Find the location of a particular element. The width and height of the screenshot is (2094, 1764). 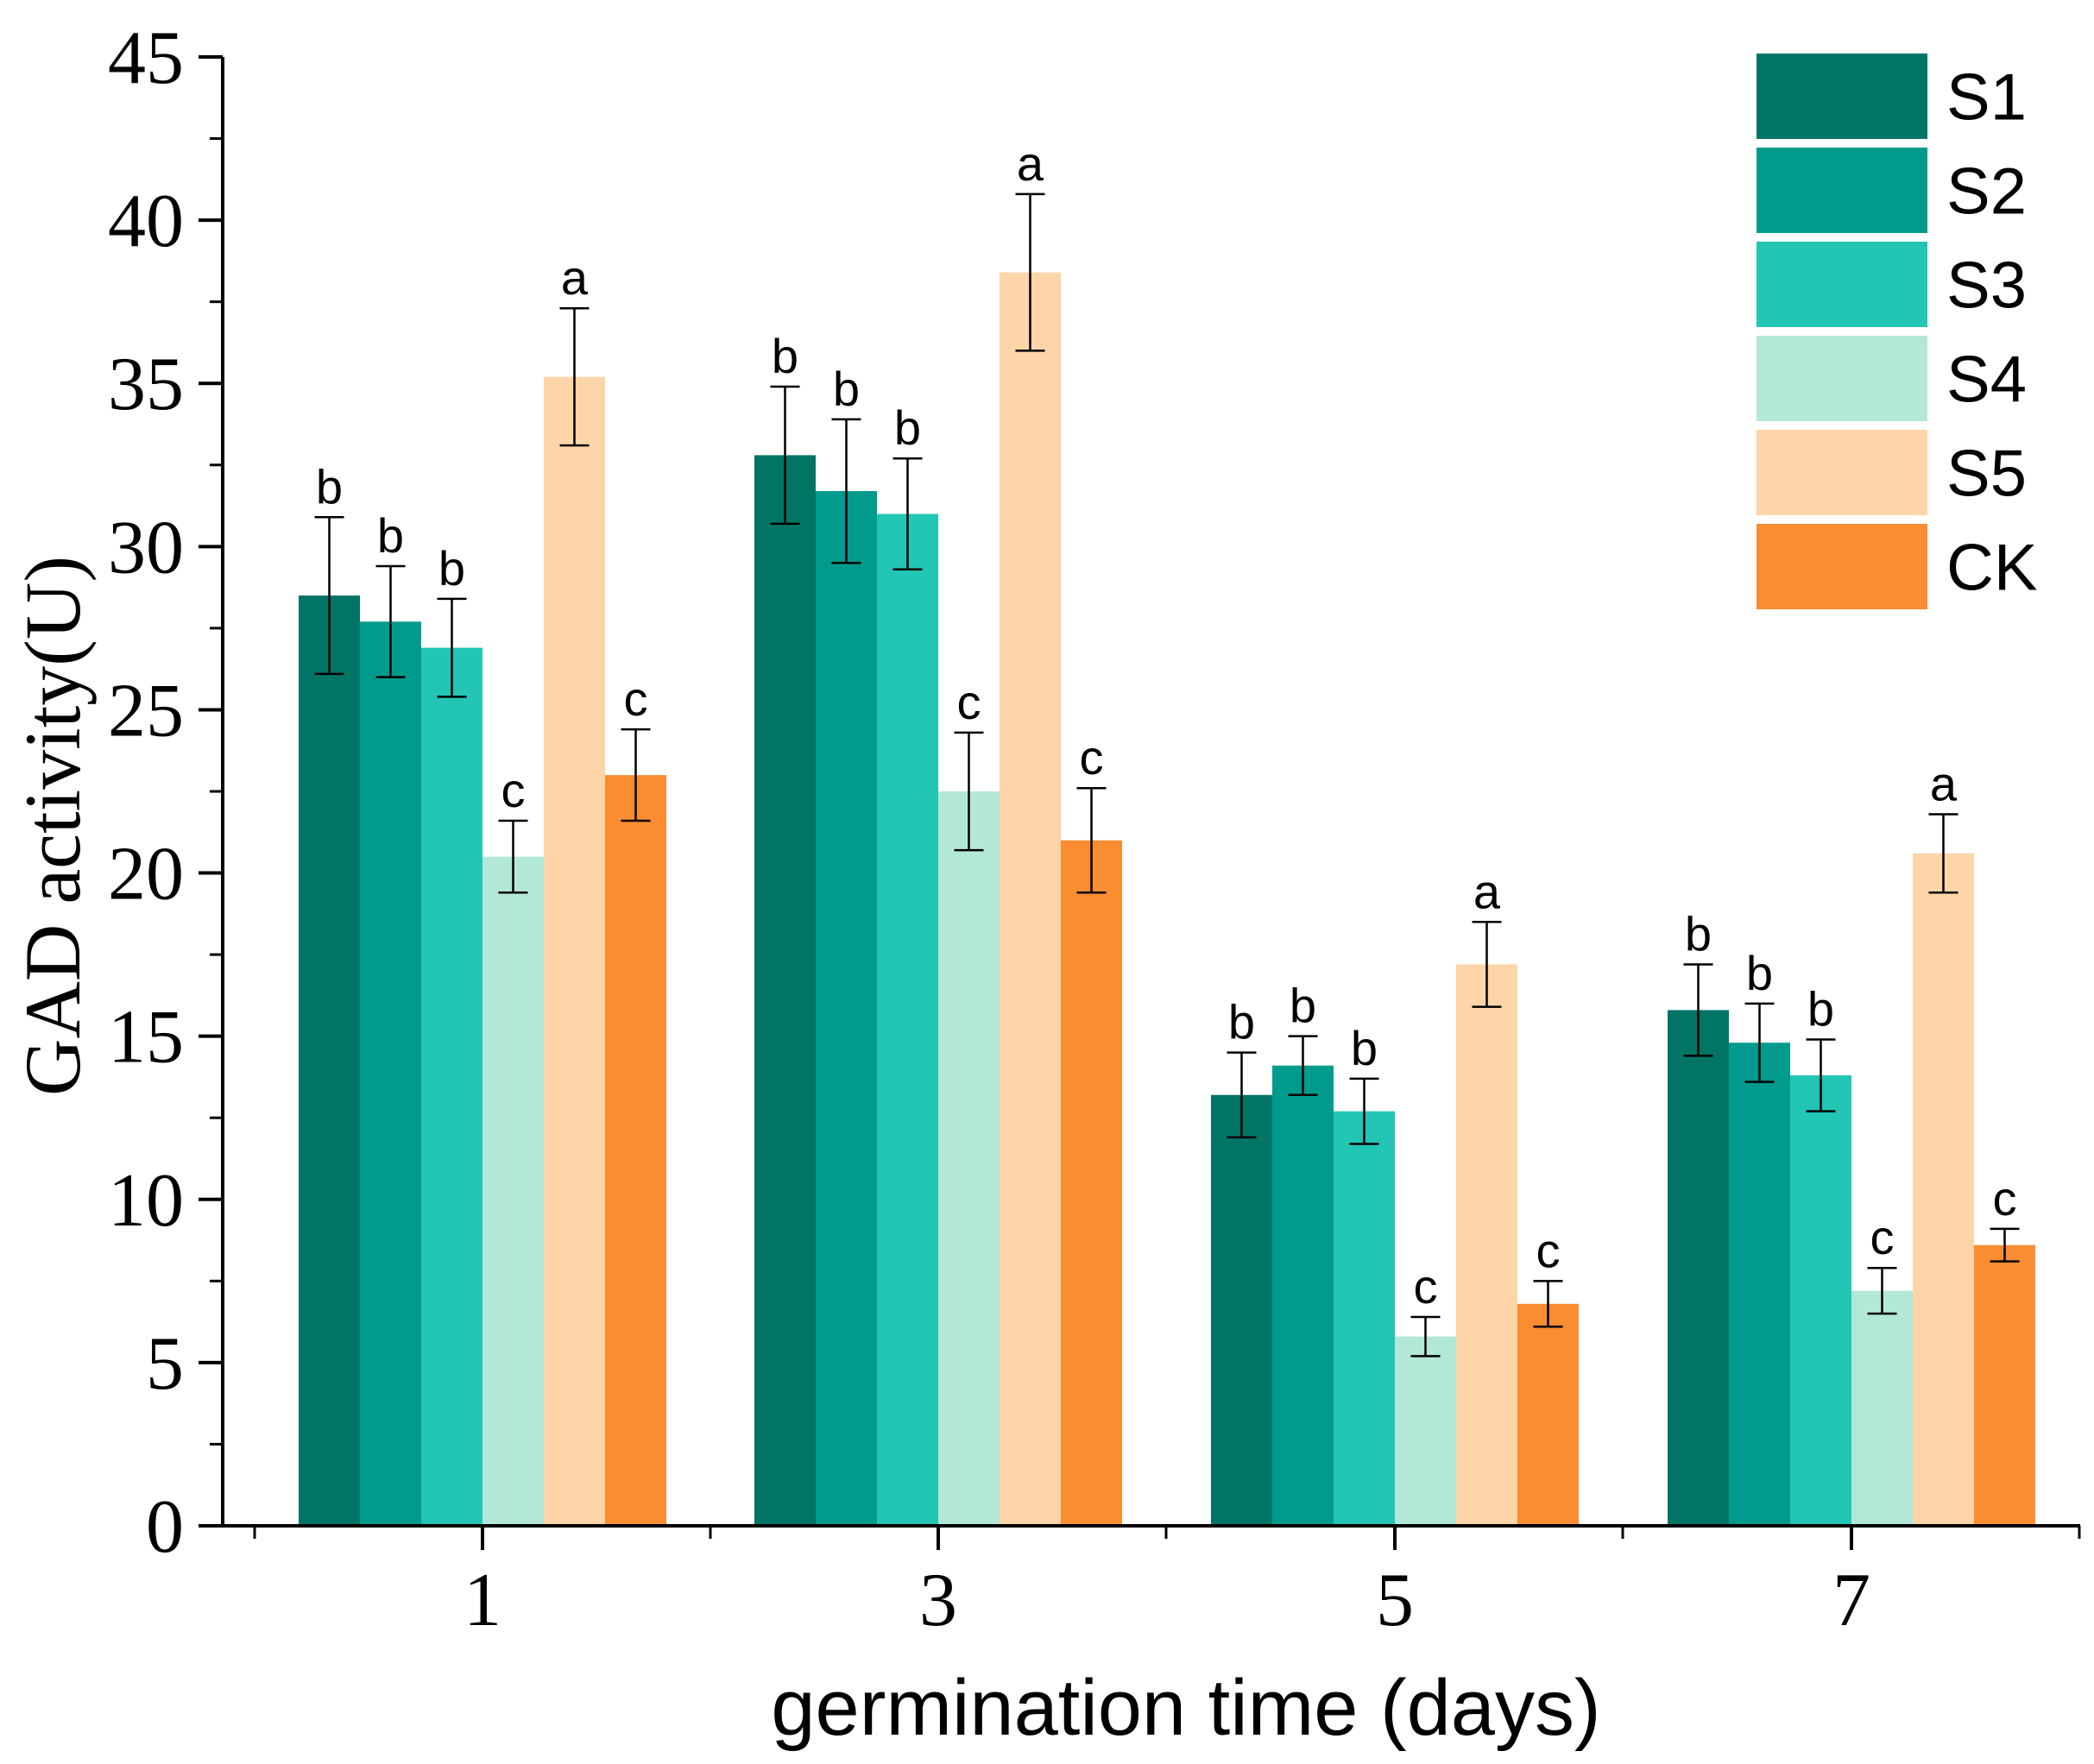

legend: S1 S2 S3 S4 S5 CK is located at coordinates (1898, 332).